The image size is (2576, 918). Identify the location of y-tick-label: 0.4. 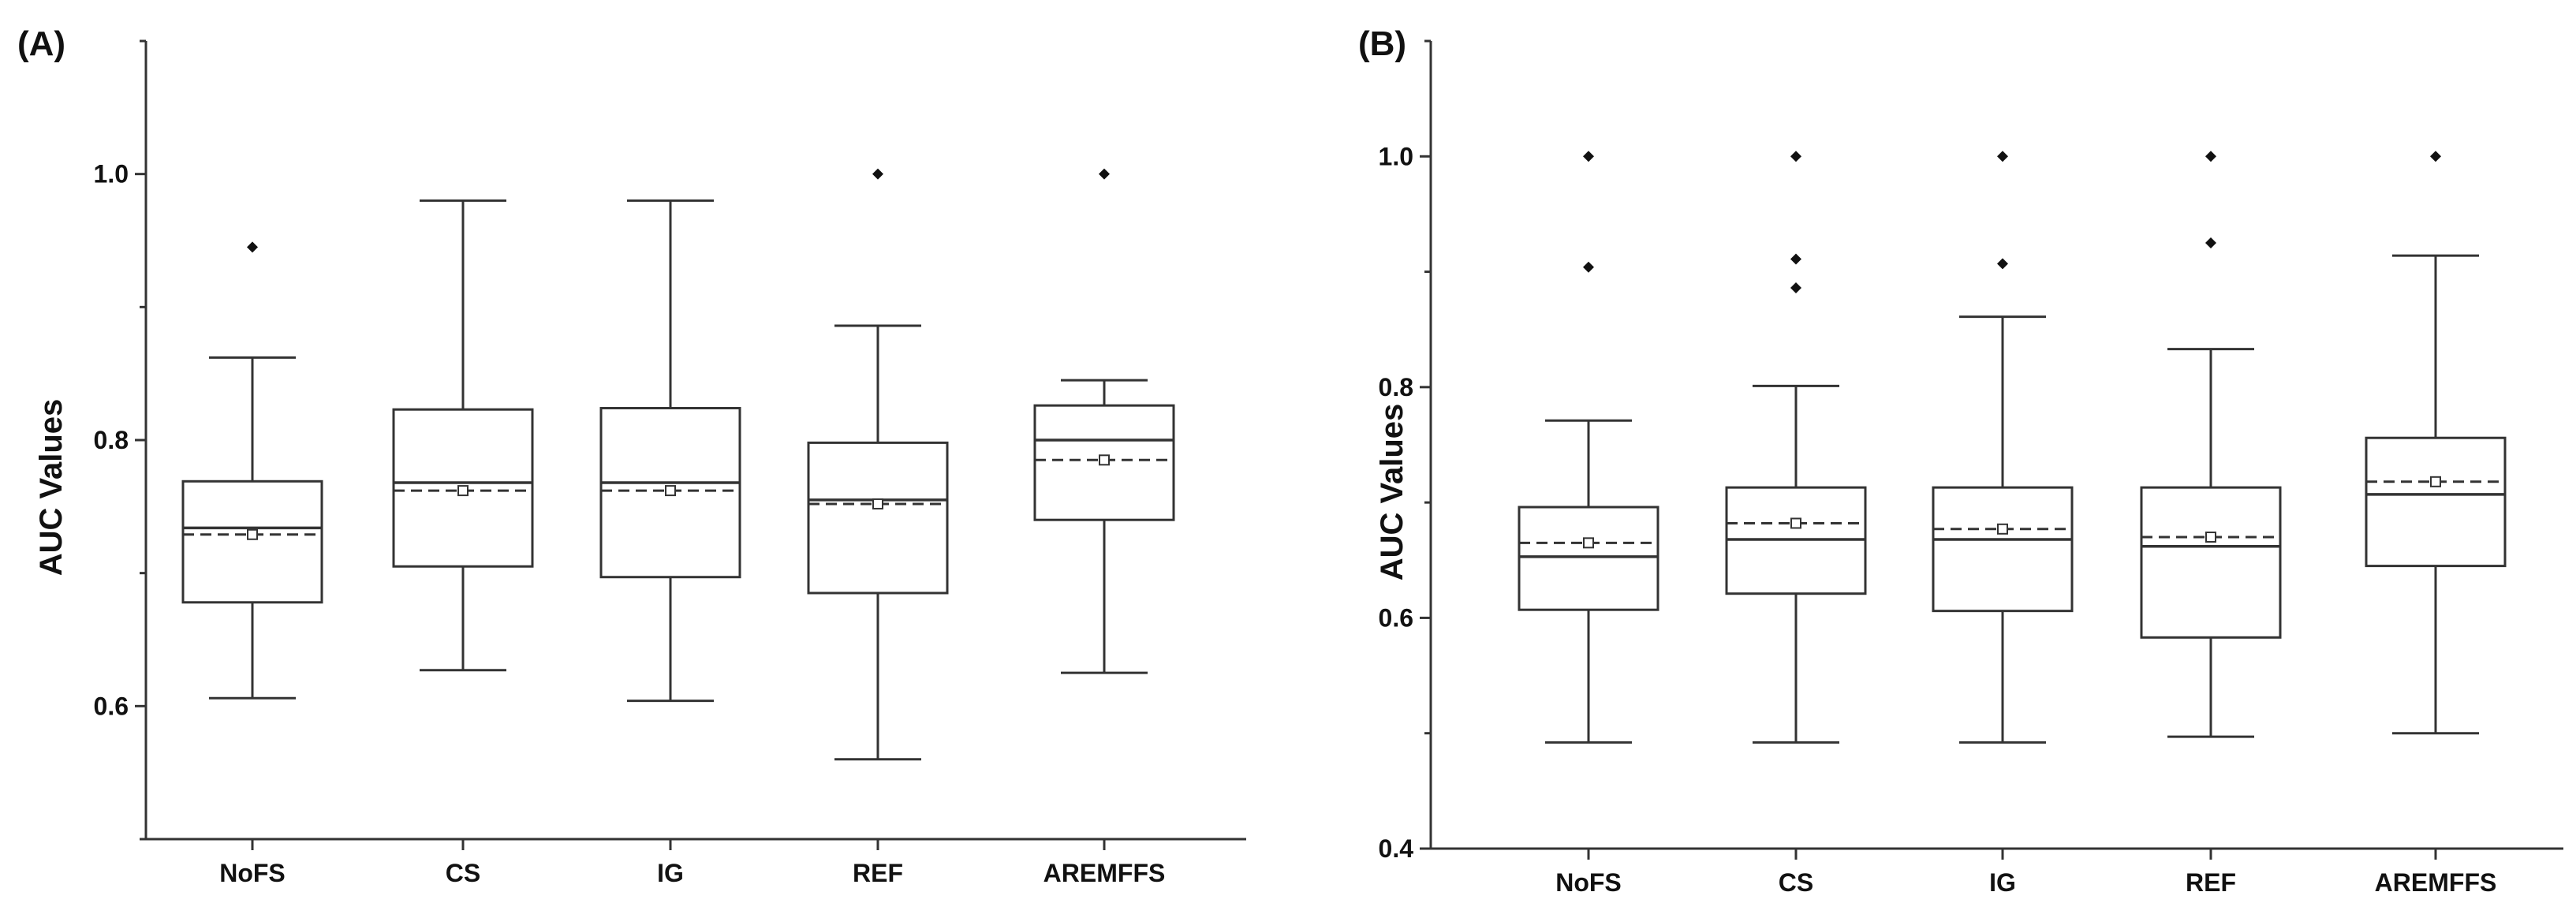
(1396, 848).